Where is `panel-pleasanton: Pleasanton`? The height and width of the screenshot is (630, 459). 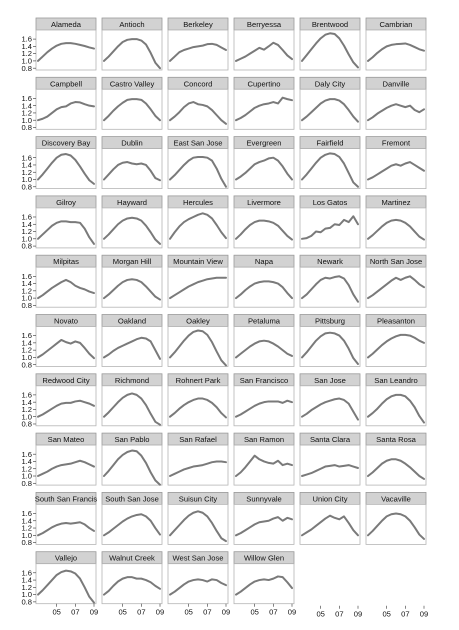
panel-pleasanton: Pleasanton is located at coordinates (396, 340).